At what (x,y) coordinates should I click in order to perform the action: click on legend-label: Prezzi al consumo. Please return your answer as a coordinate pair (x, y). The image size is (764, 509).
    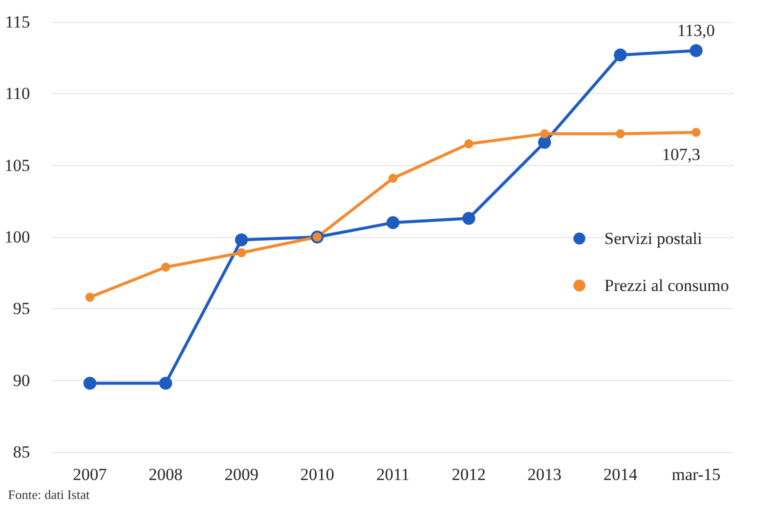
    Looking at the image, I should click on (667, 285).